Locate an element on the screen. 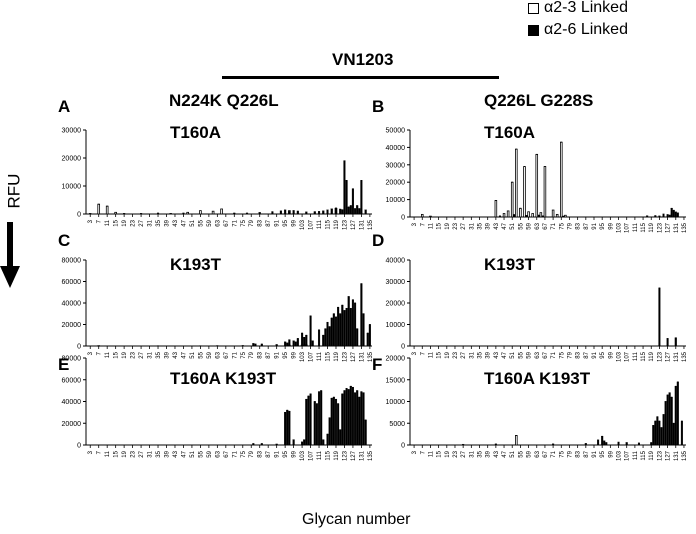 The height and width of the screenshot is (534, 696). panel-b-bar-a23 is located at coordinates (520, 212).